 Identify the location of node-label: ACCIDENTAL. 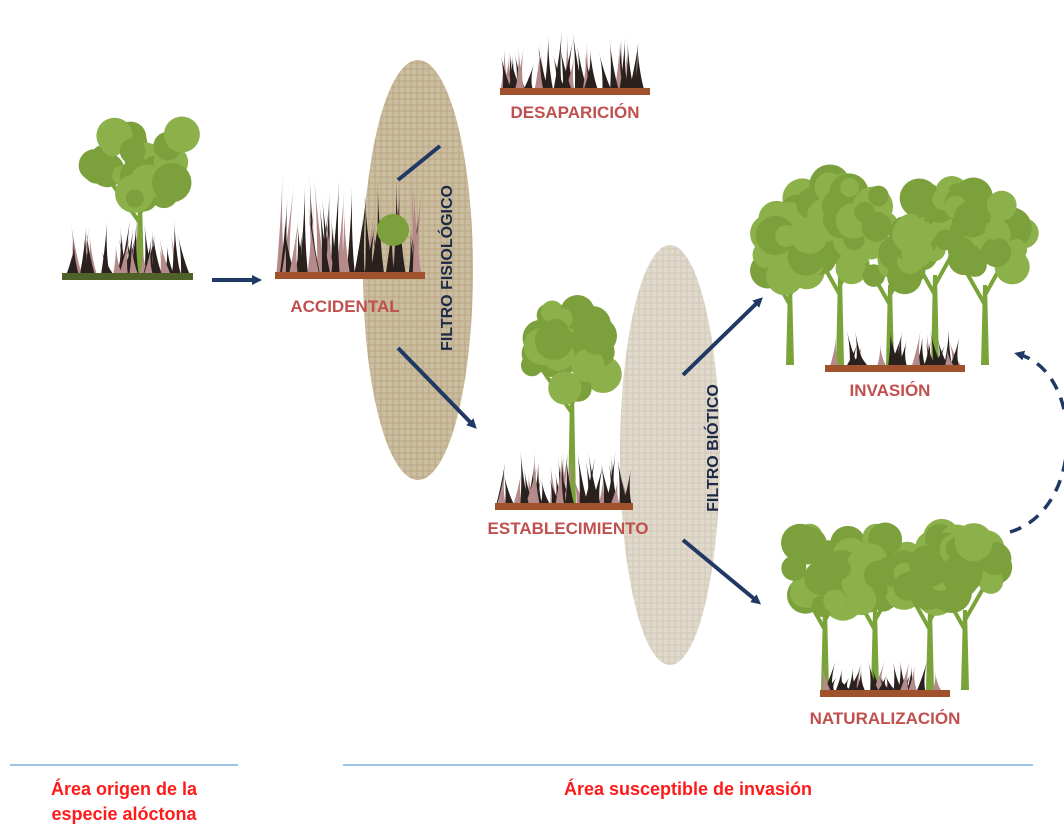
(344, 306).